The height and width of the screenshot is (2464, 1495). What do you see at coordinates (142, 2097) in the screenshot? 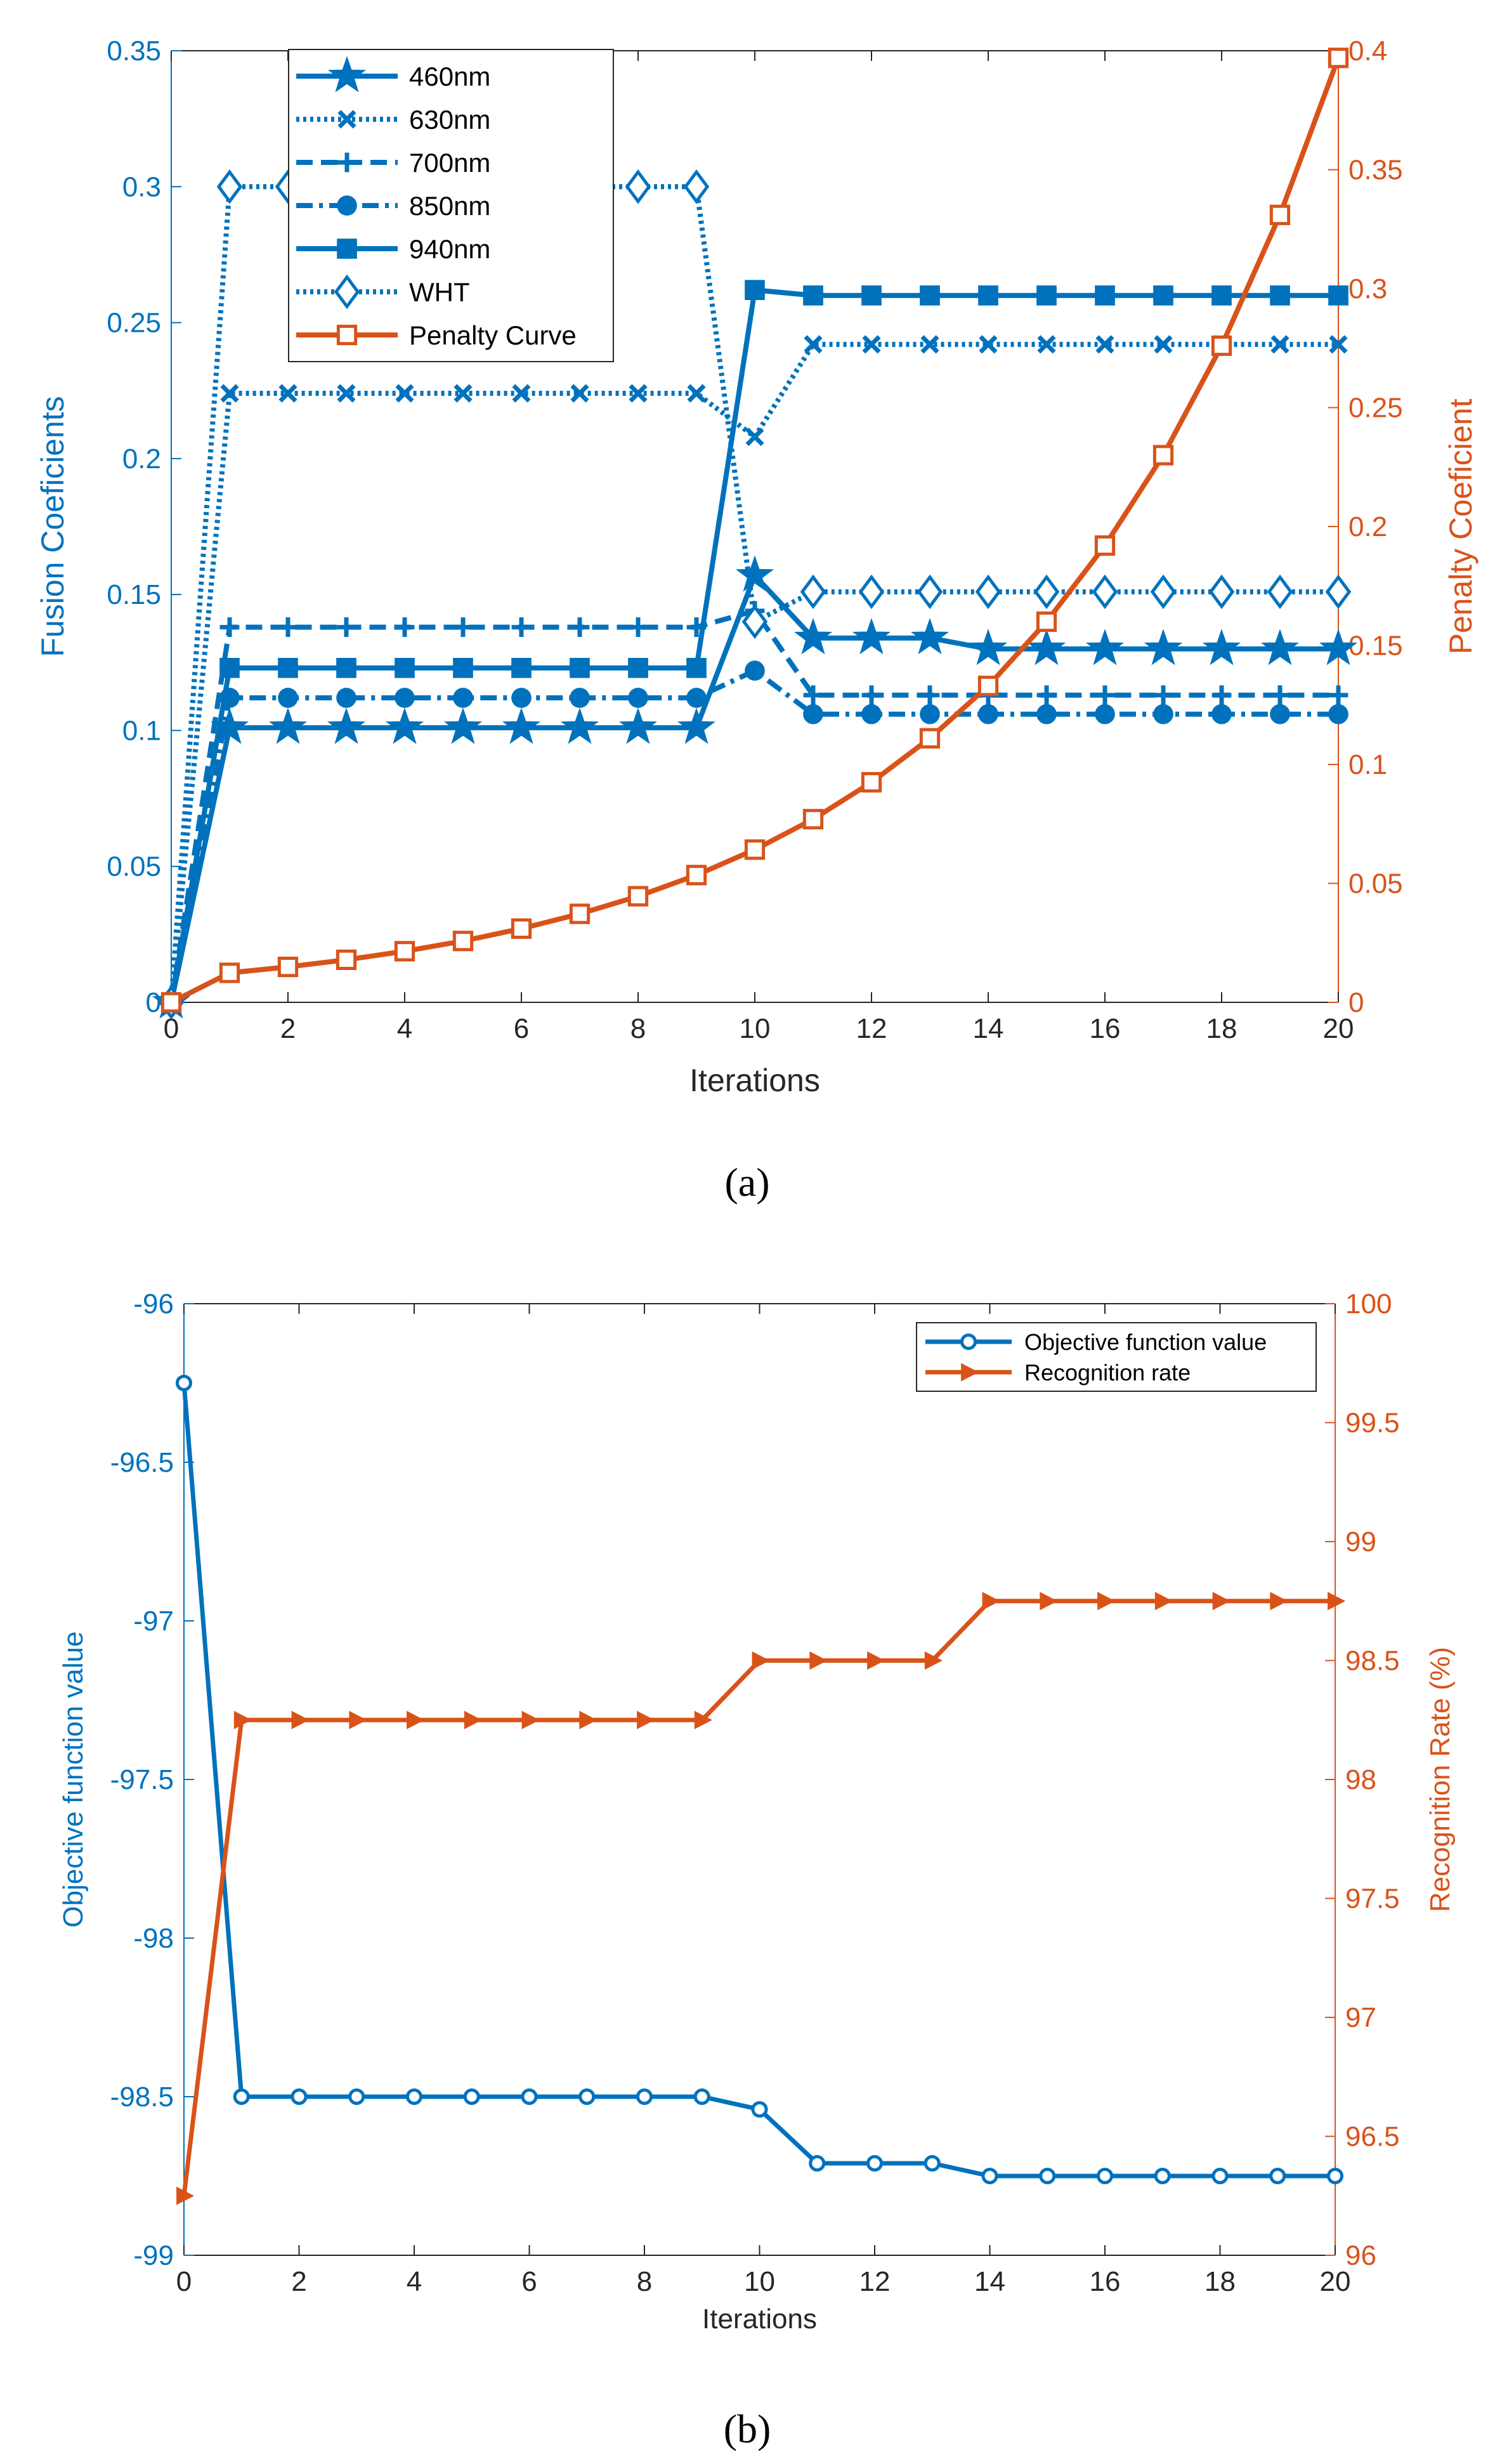
I see `y-left-tick-label: -98.5` at bounding box center [142, 2097].